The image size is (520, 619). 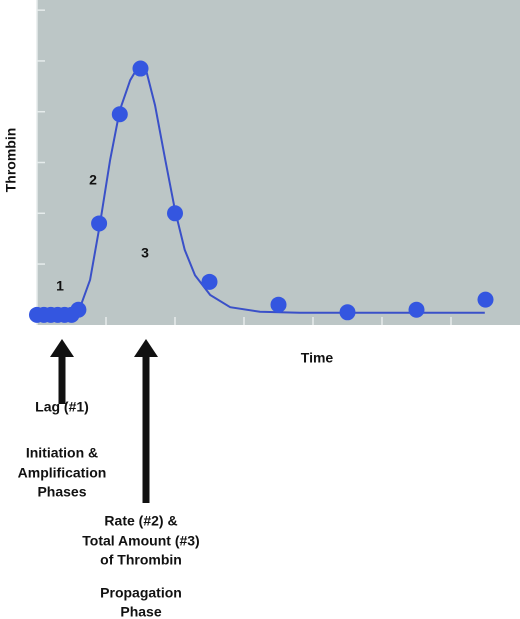 What do you see at coordinates (61, 492) in the screenshot?
I see `annotation: Phases` at bounding box center [61, 492].